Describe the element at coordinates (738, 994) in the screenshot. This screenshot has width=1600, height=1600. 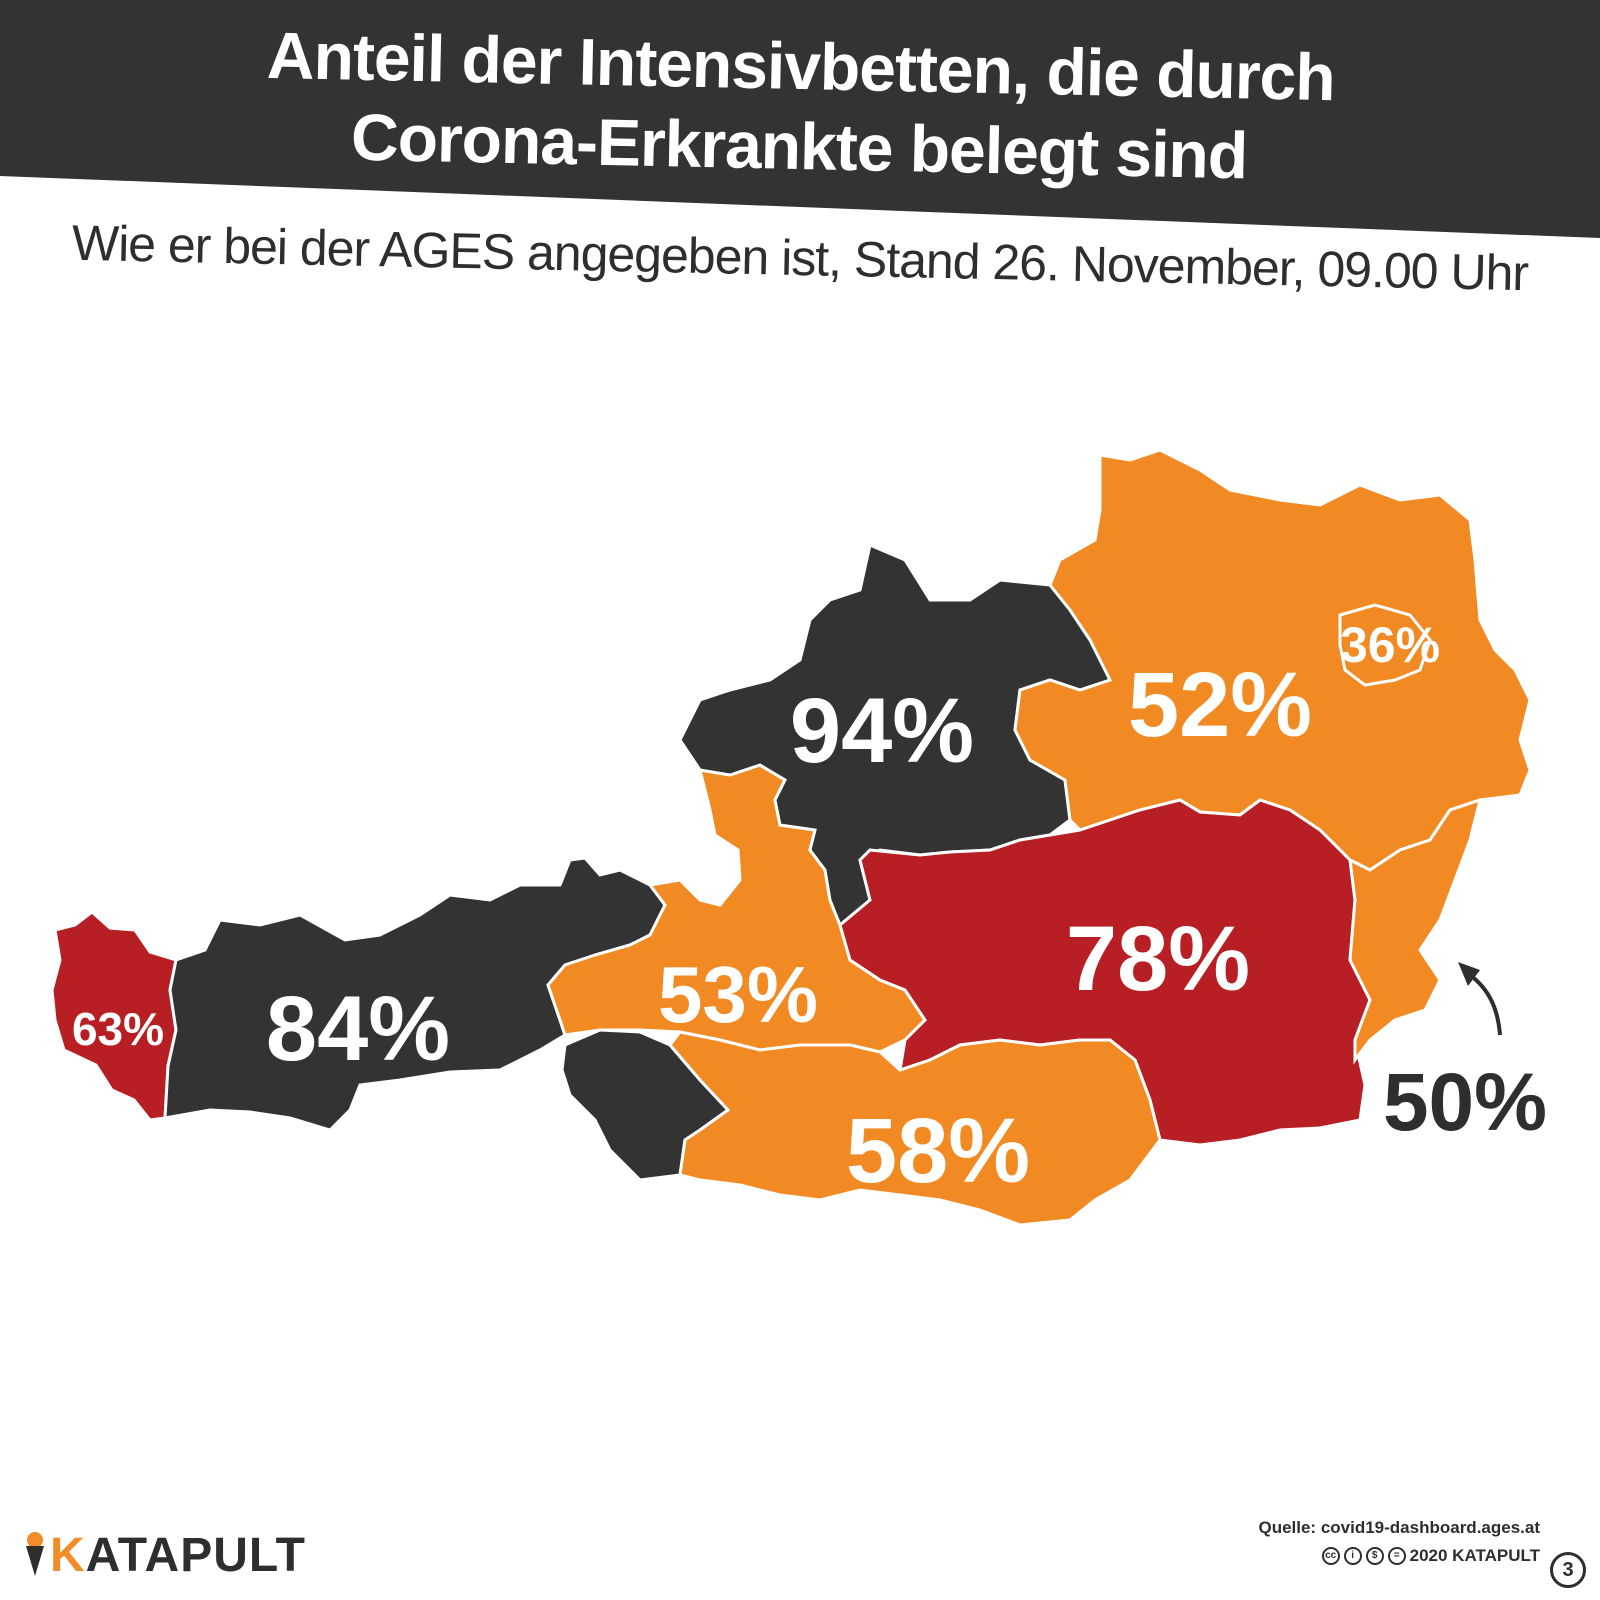
I see `label-salzburg: 53%` at that location.